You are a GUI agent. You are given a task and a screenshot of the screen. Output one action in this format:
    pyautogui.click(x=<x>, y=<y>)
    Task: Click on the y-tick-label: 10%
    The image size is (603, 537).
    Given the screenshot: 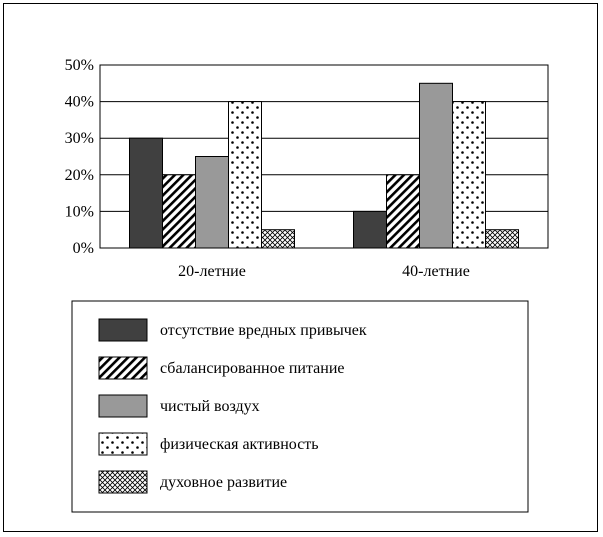 What is the action you would take?
    pyautogui.click(x=79, y=211)
    